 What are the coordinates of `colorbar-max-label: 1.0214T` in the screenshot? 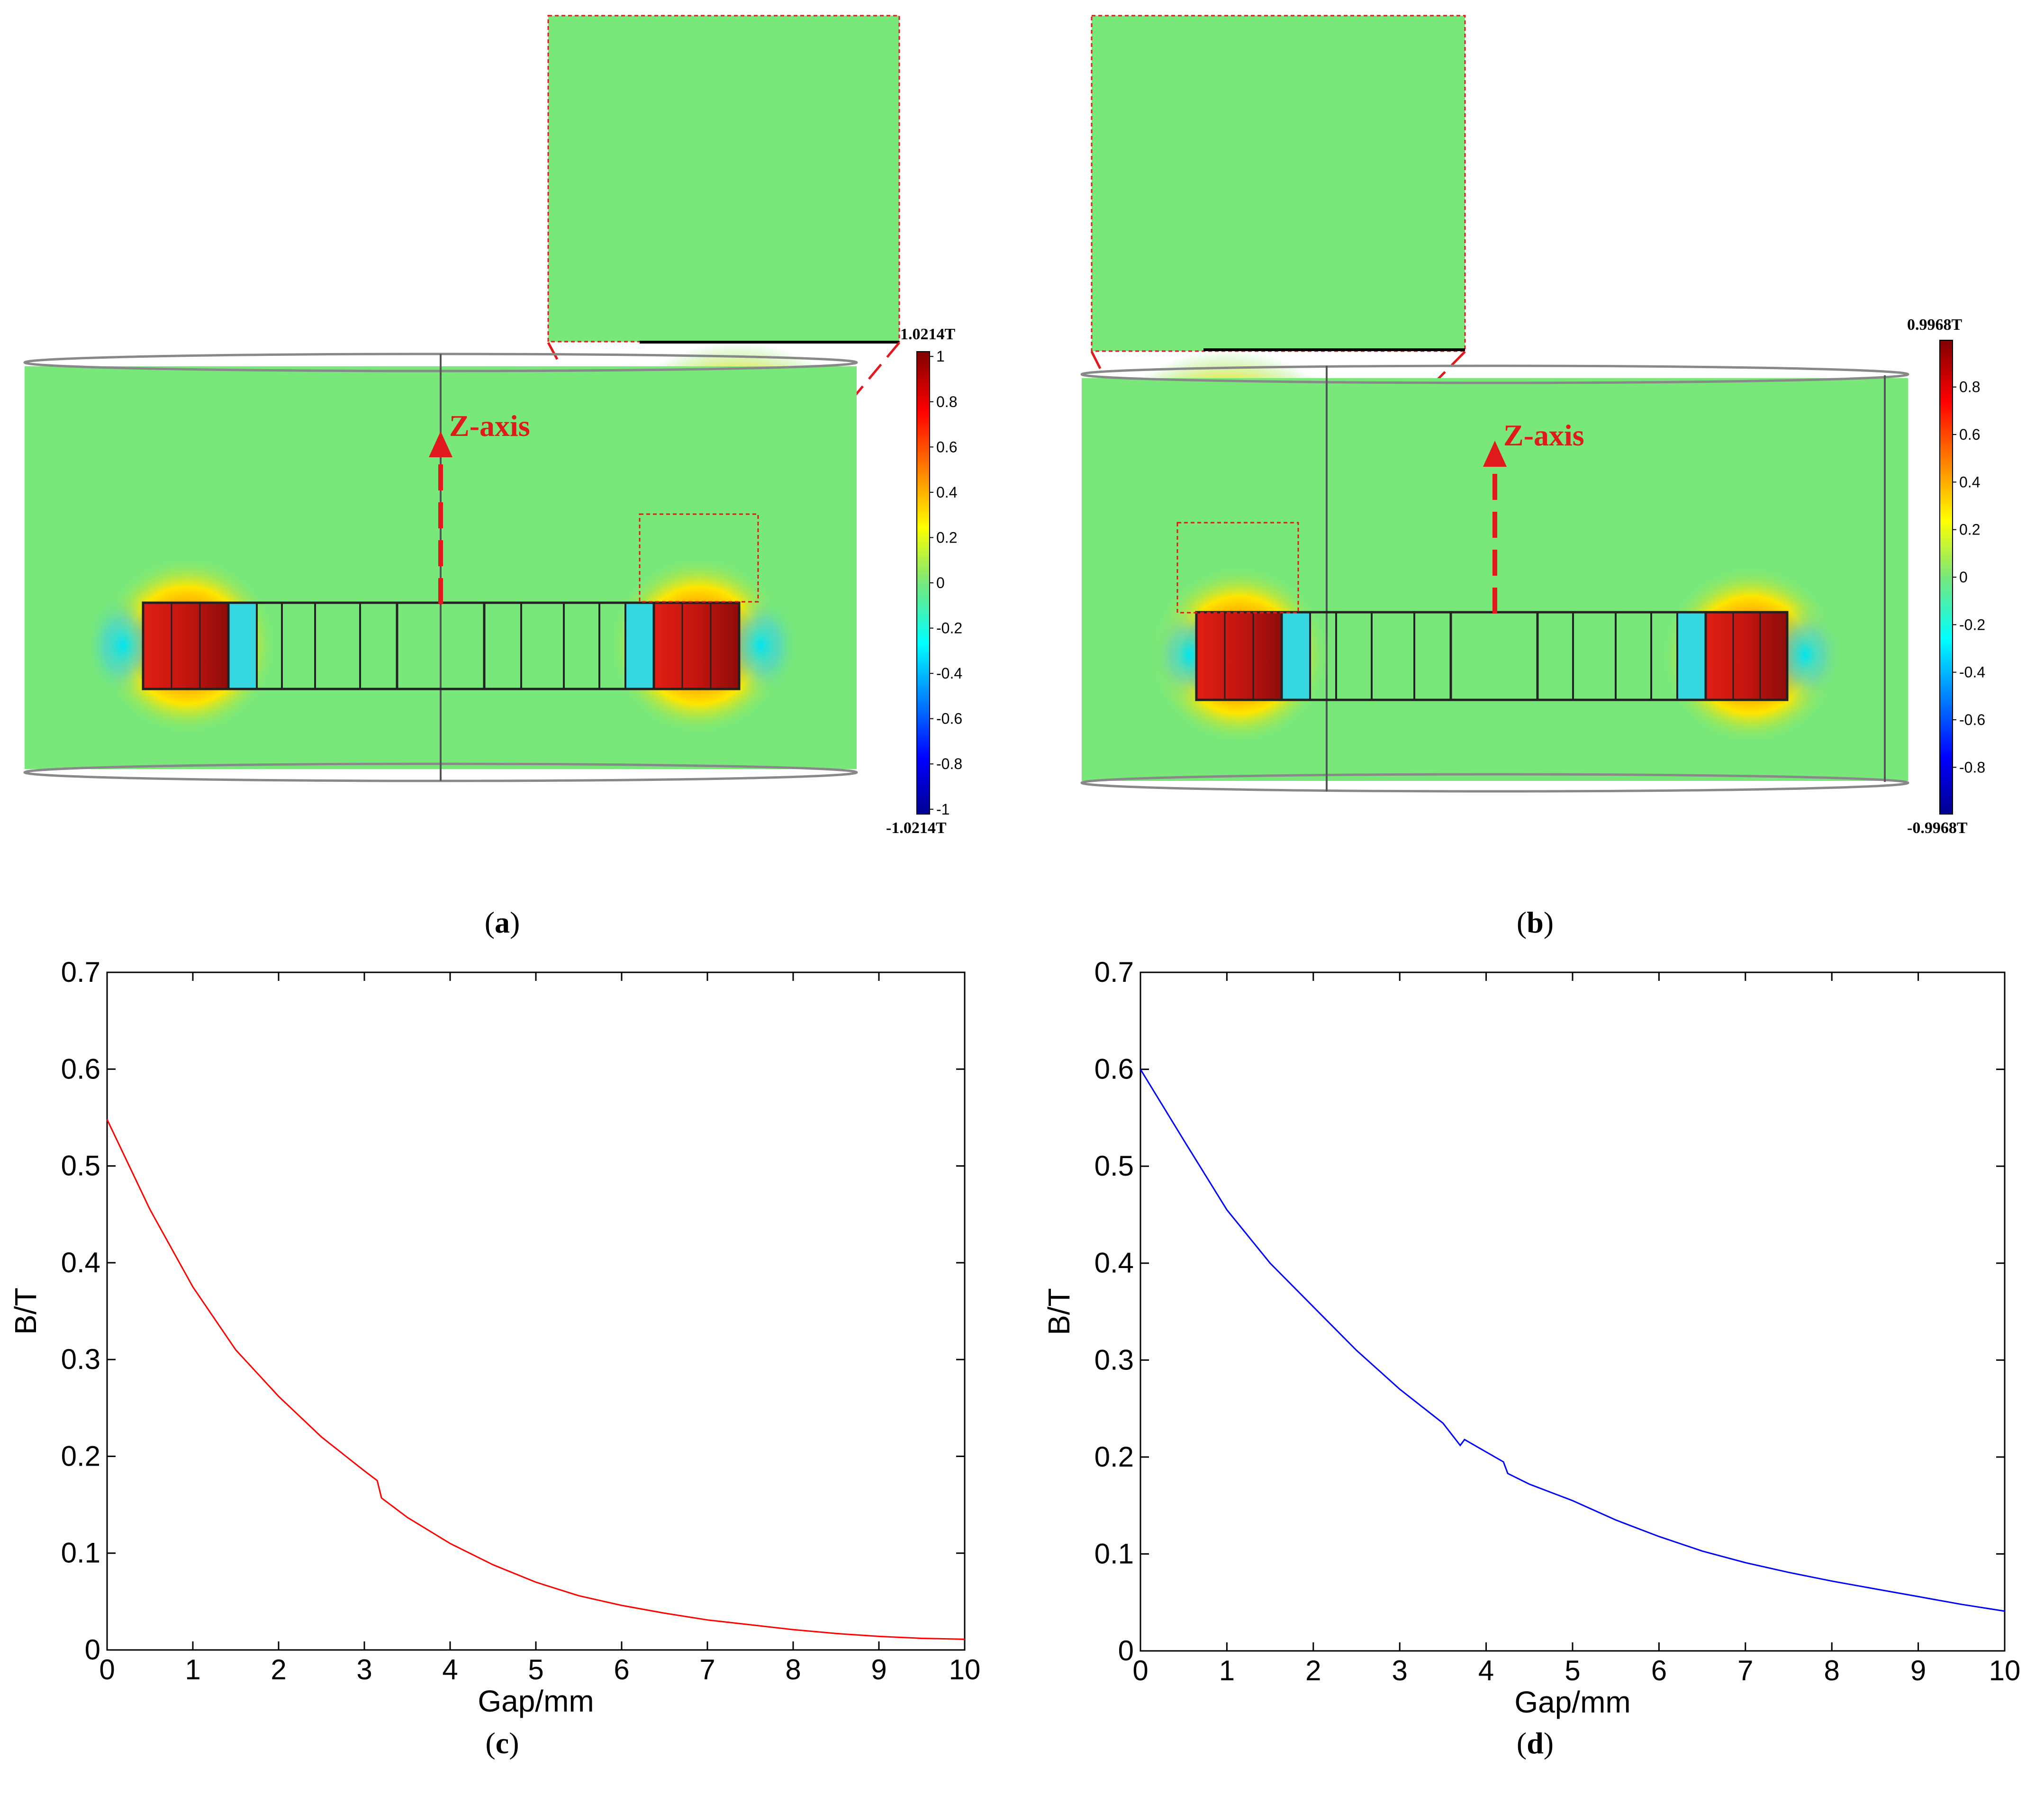 It's located at (928, 334).